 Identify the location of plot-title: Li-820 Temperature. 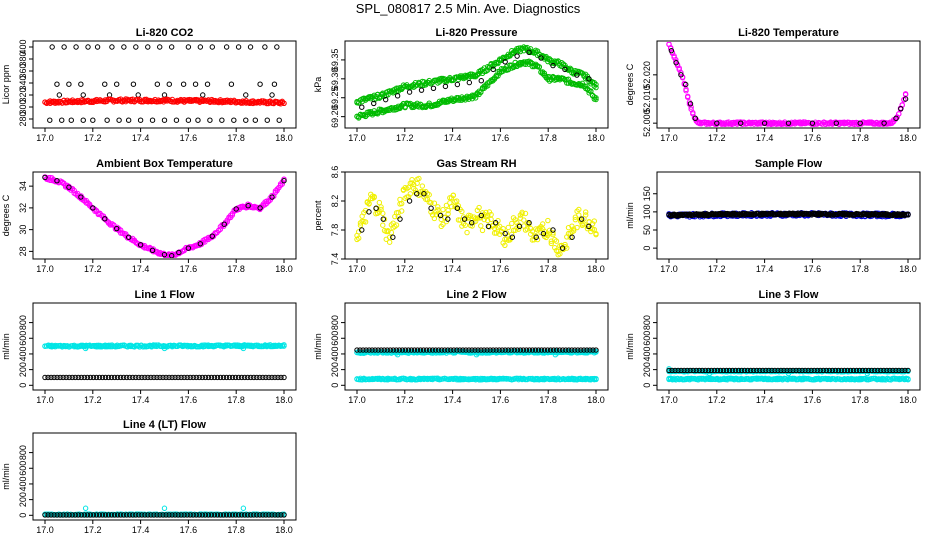
(788, 33).